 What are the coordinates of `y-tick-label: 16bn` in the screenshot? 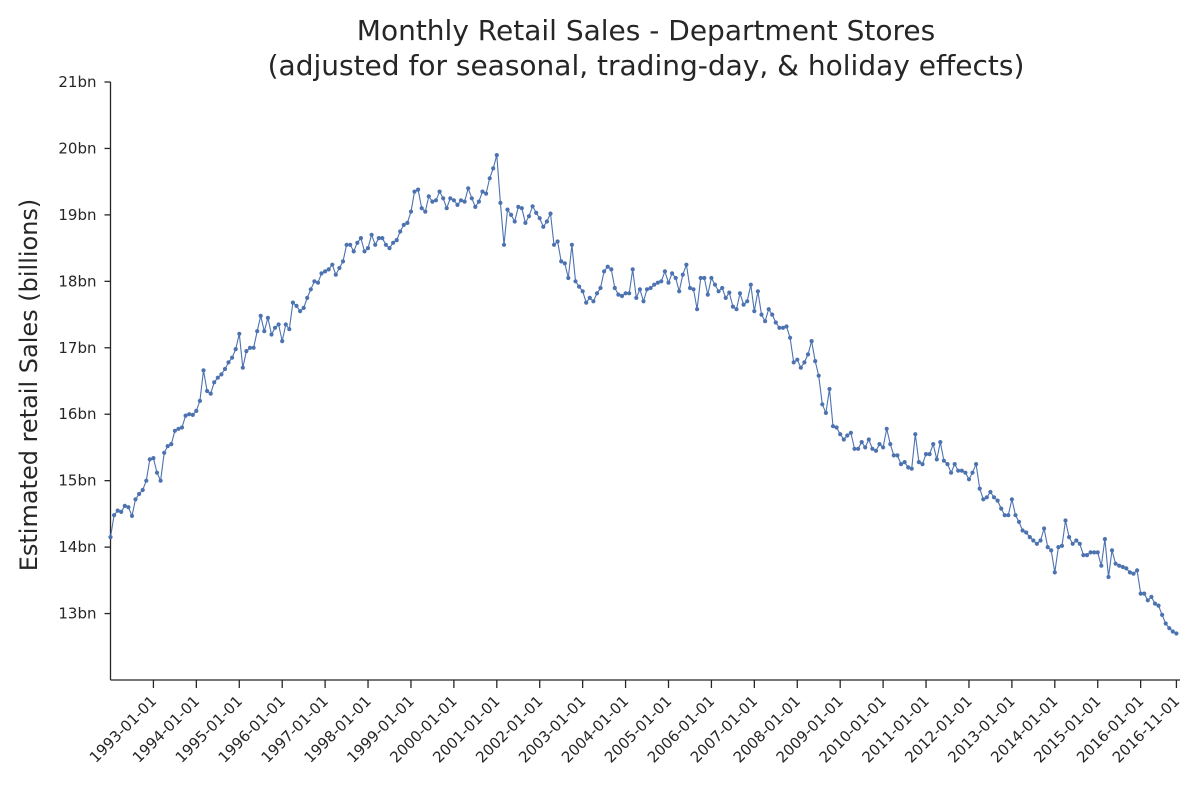 It's located at (77, 414).